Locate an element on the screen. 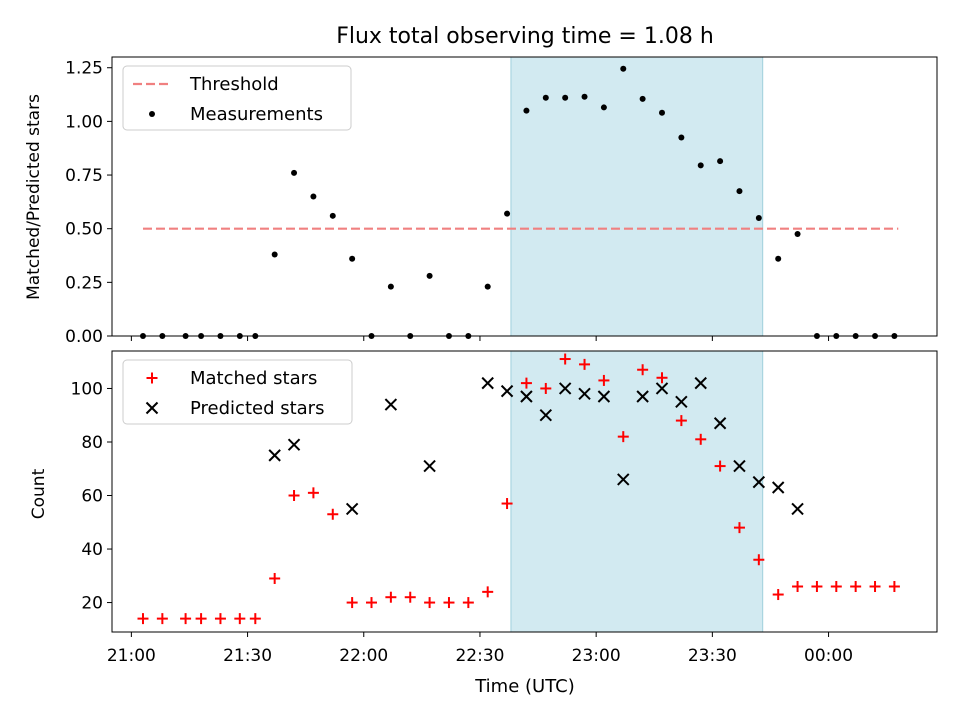  legend-label: Measurements is located at coordinates (256, 114).